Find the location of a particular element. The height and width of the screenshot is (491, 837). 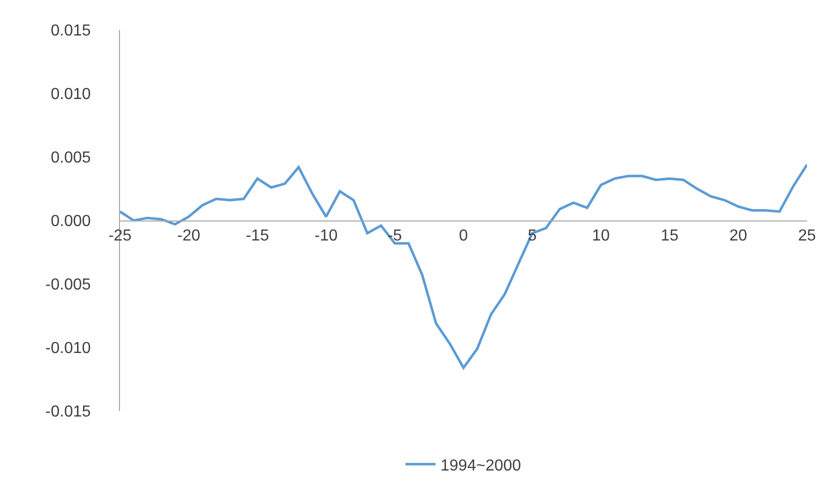

x-tick-label: -10 is located at coordinates (326, 236).